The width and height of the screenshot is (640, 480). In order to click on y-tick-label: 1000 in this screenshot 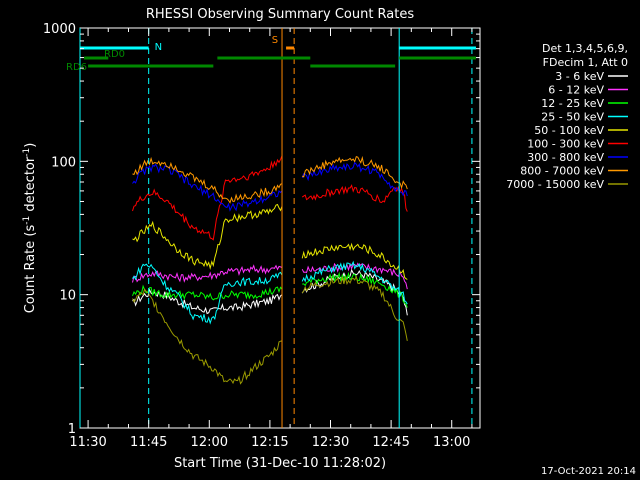, I will do `click(59, 29)`.